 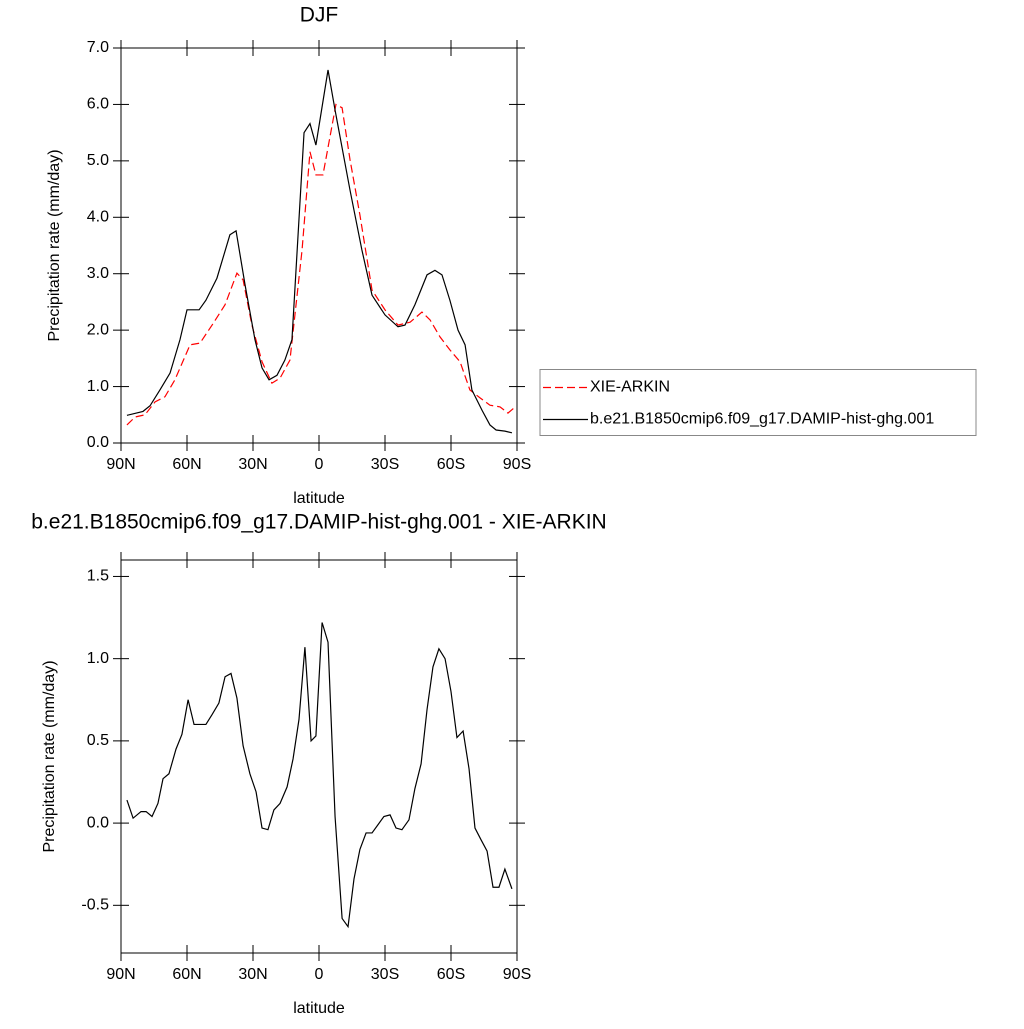 What do you see at coordinates (95, 905) in the screenshot?
I see `y-tick-label: -0.5` at bounding box center [95, 905].